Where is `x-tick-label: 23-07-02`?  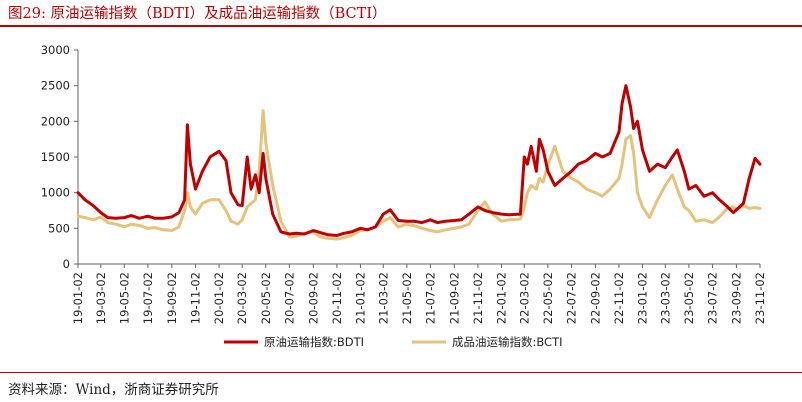 x-tick-label: 23-07-02 is located at coordinates (712, 298).